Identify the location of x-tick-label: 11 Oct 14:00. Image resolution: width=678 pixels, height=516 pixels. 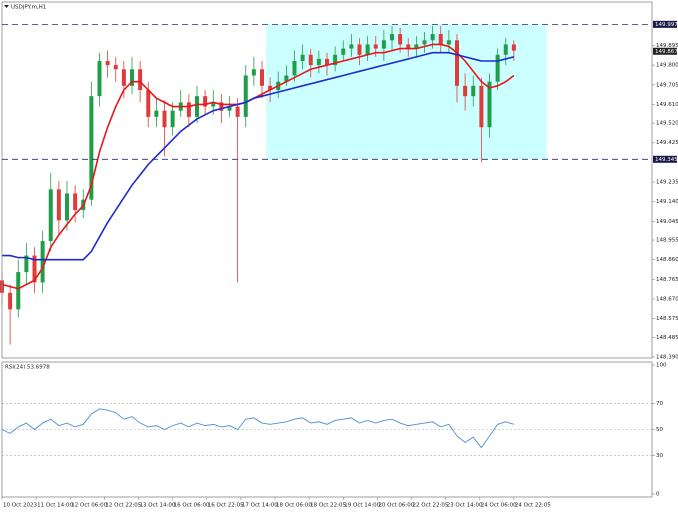
(55, 506).